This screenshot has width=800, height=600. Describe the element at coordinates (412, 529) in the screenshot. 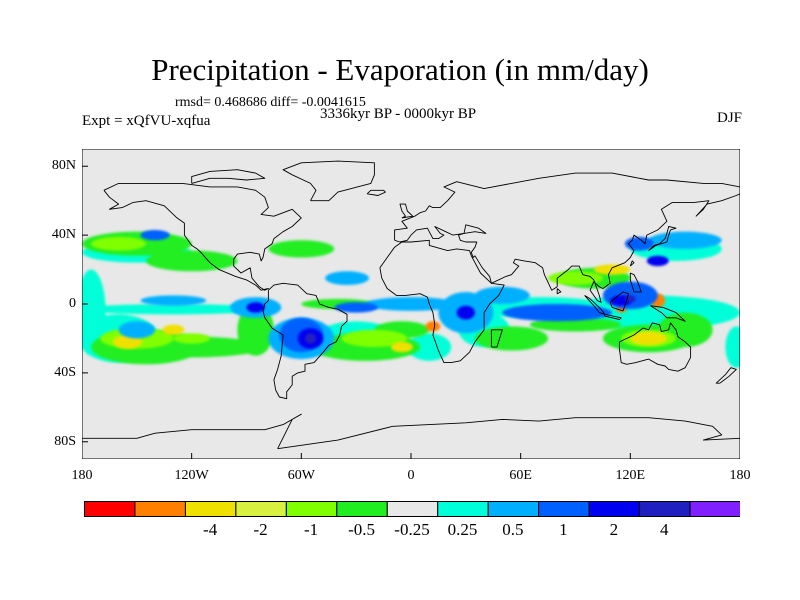

I see `colorbar-label: -0.25` at that location.